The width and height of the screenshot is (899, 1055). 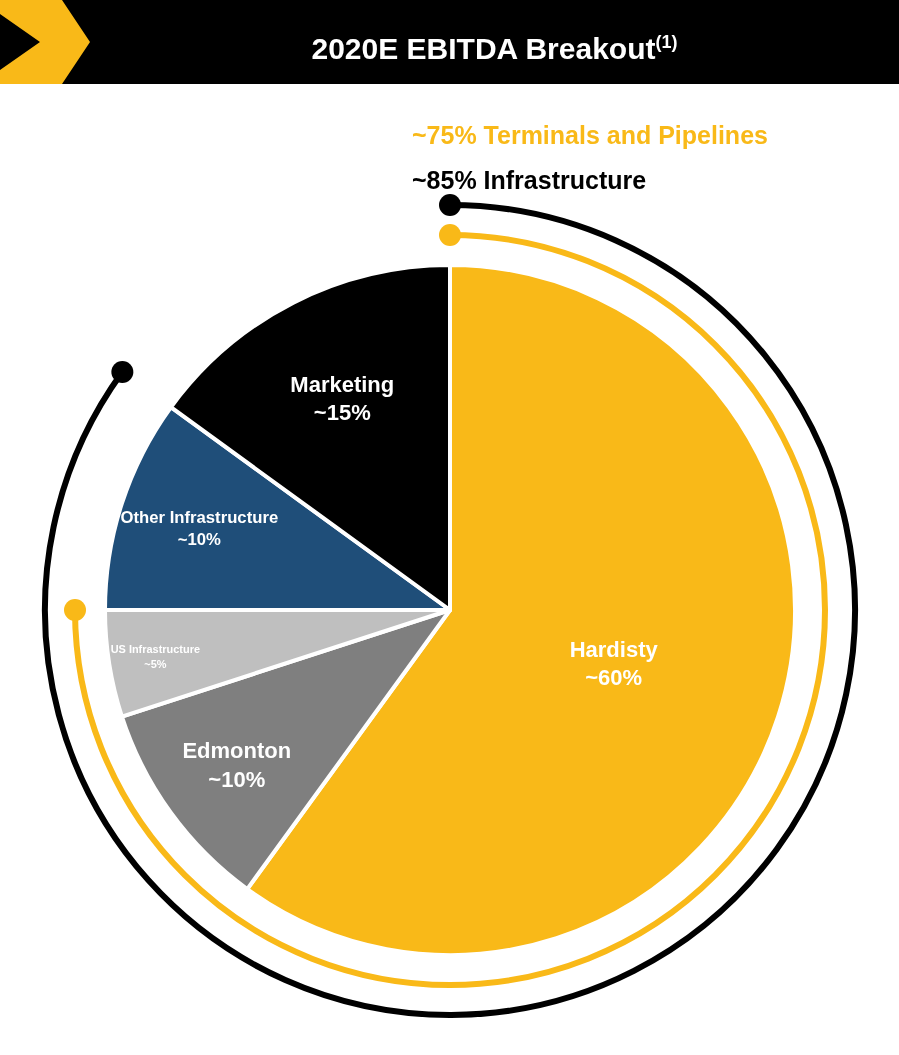 What do you see at coordinates (237, 751) in the screenshot?
I see `slice-label: Edmonton` at bounding box center [237, 751].